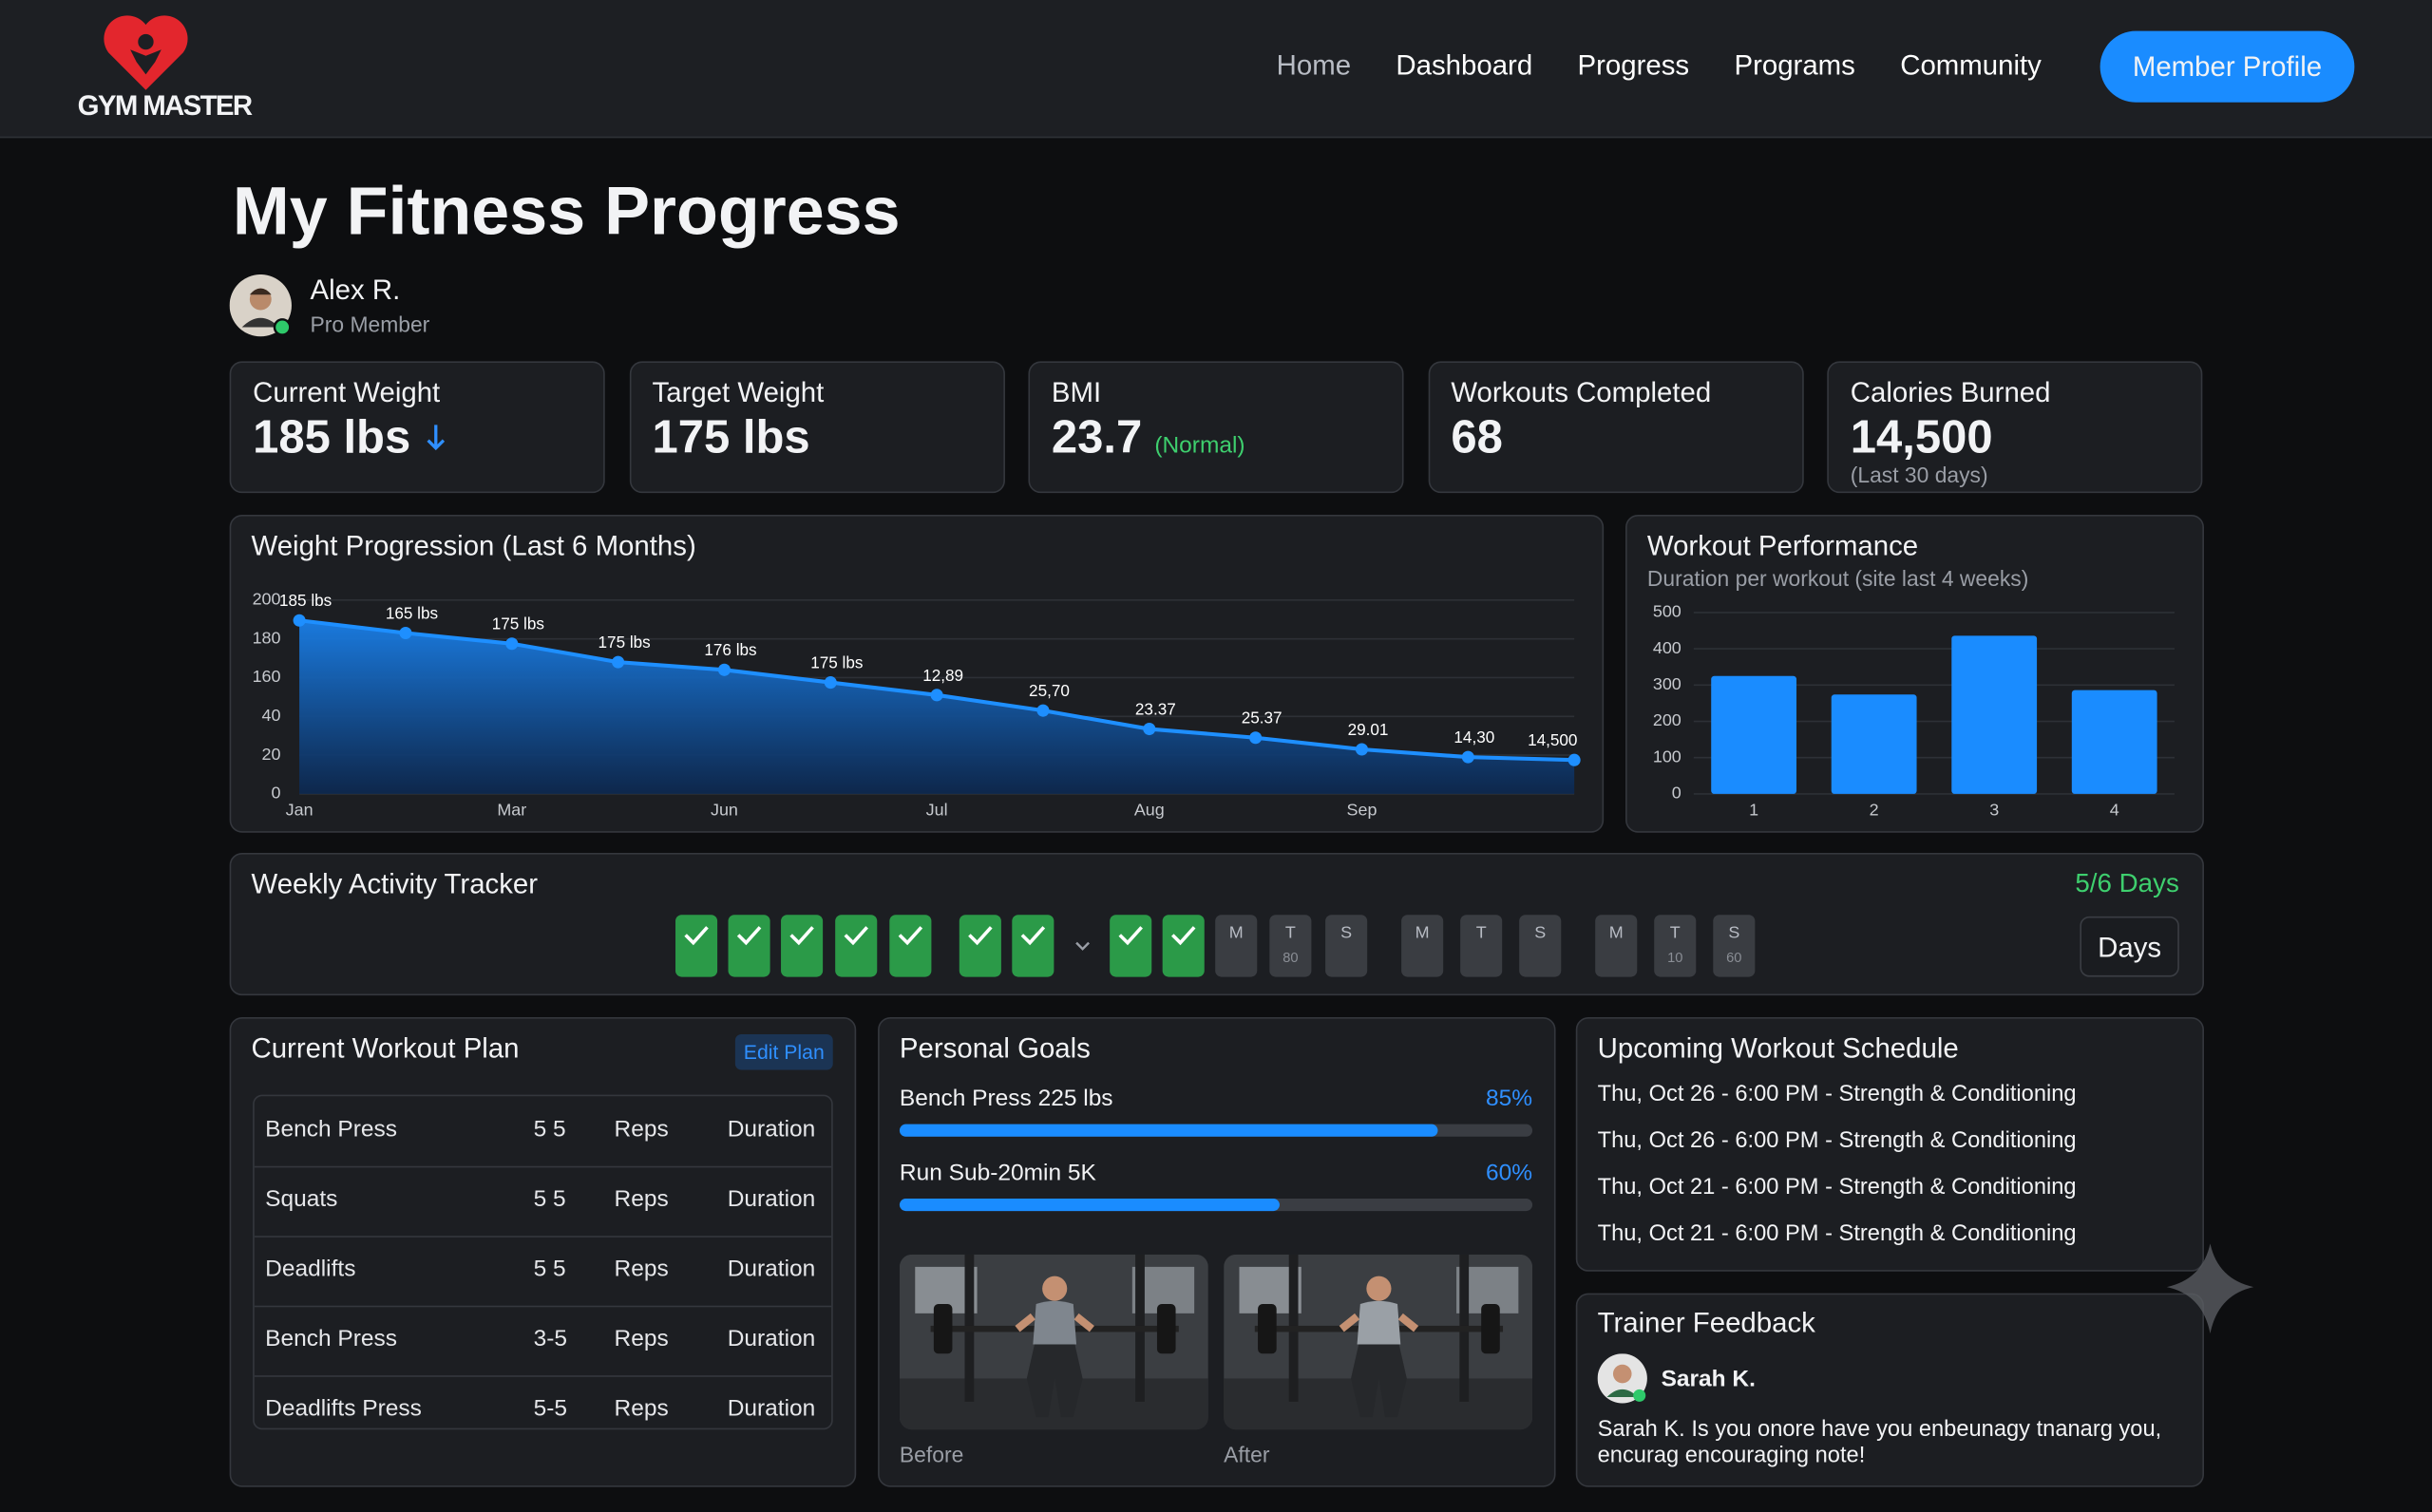  I want to click on stat-value: 185 lbs, so click(332, 438).